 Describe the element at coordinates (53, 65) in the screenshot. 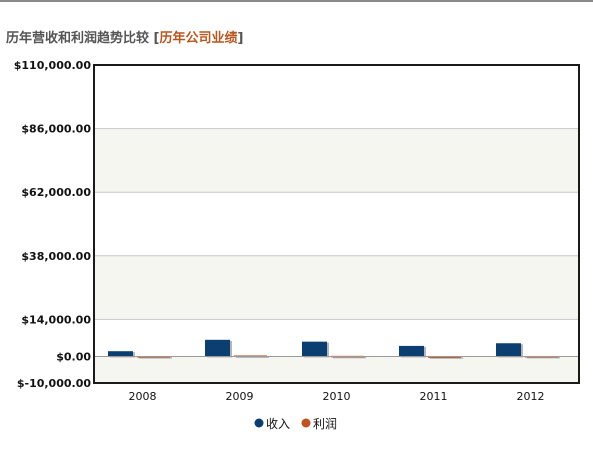

I see `y-tick-label: $110,000.00` at that location.